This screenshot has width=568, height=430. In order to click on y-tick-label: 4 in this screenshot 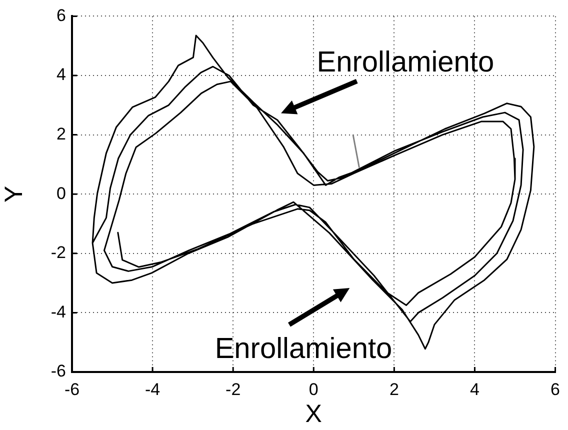, I will do `click(61, 74)`.